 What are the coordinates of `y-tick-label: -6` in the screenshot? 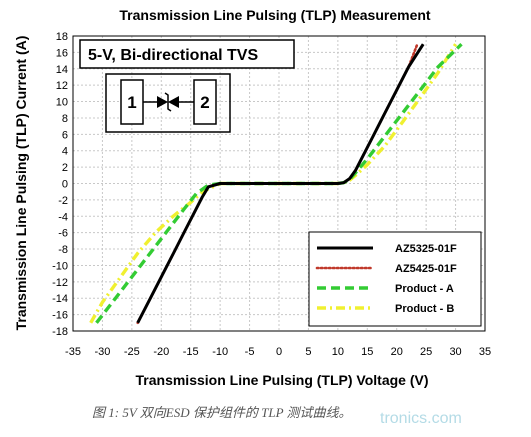 It's located at (63, 234).